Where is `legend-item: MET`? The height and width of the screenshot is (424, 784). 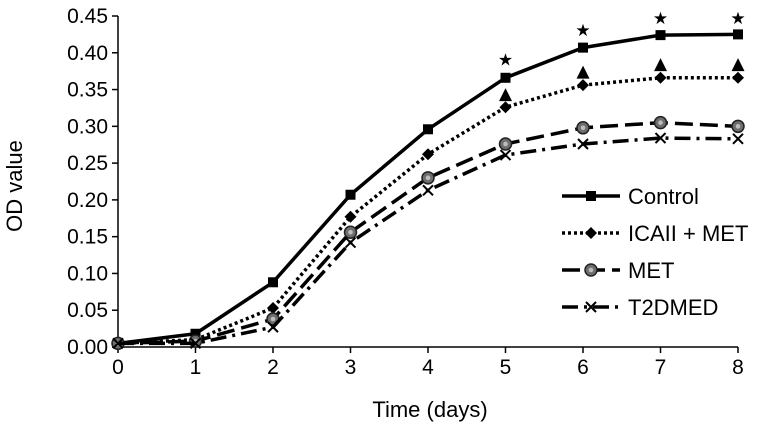
legend-item: MET is located at coordinates (618, 270).